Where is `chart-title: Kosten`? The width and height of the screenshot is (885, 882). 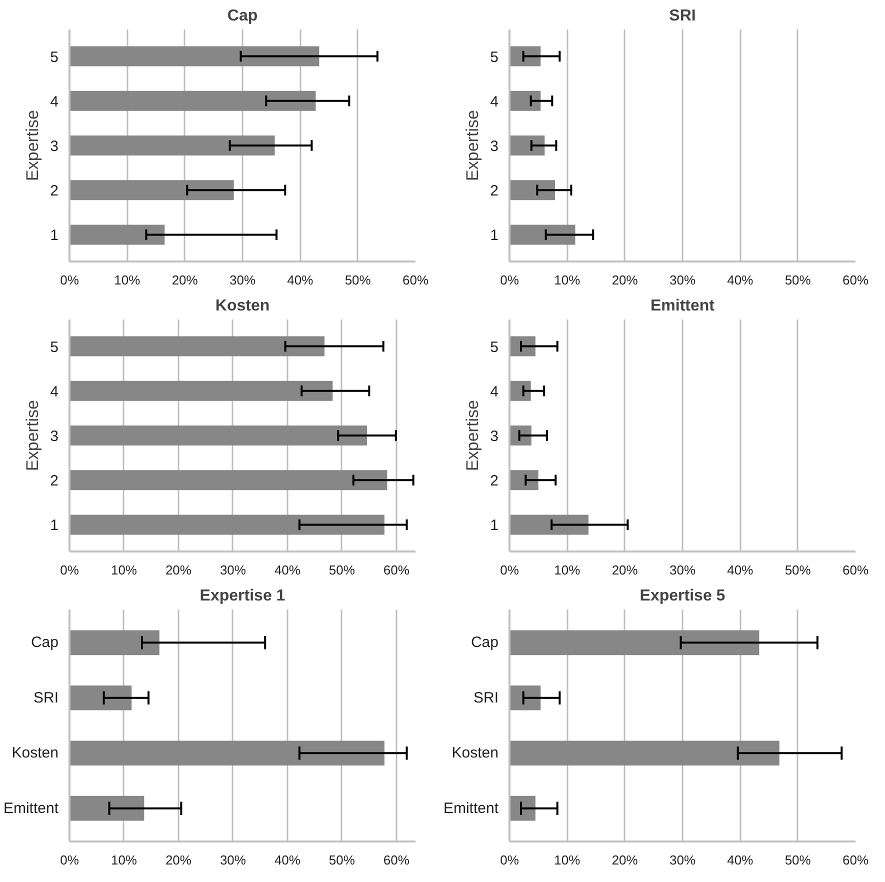
chart-title: Kosten is located at coordinates (242, 306).